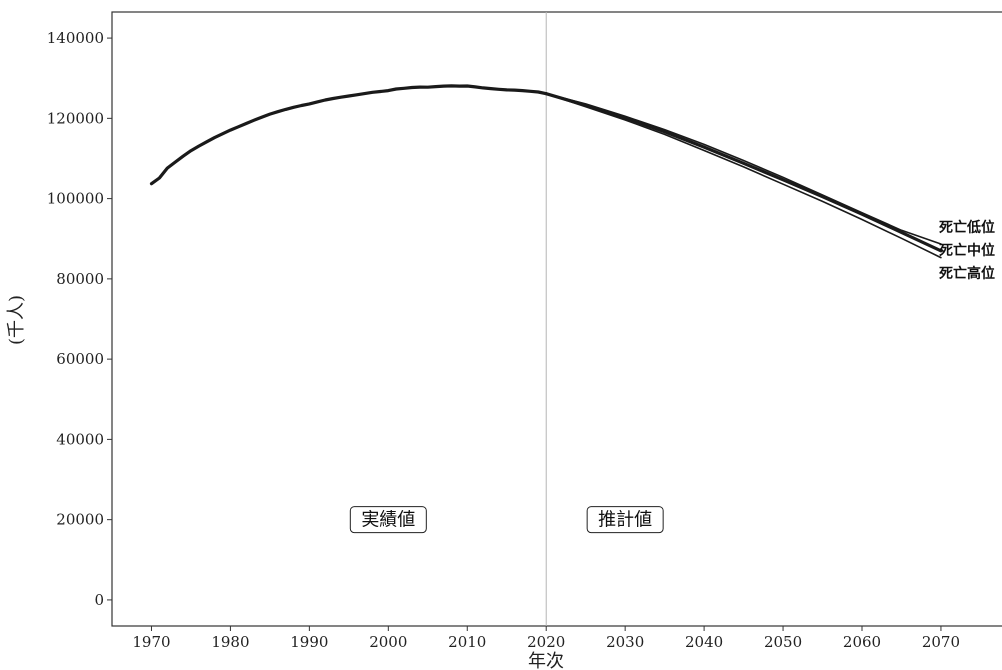 The height and width of the screenshot is (670, 1002). I want to click on series-label-mid: 死亡中位, so click(966, 250).